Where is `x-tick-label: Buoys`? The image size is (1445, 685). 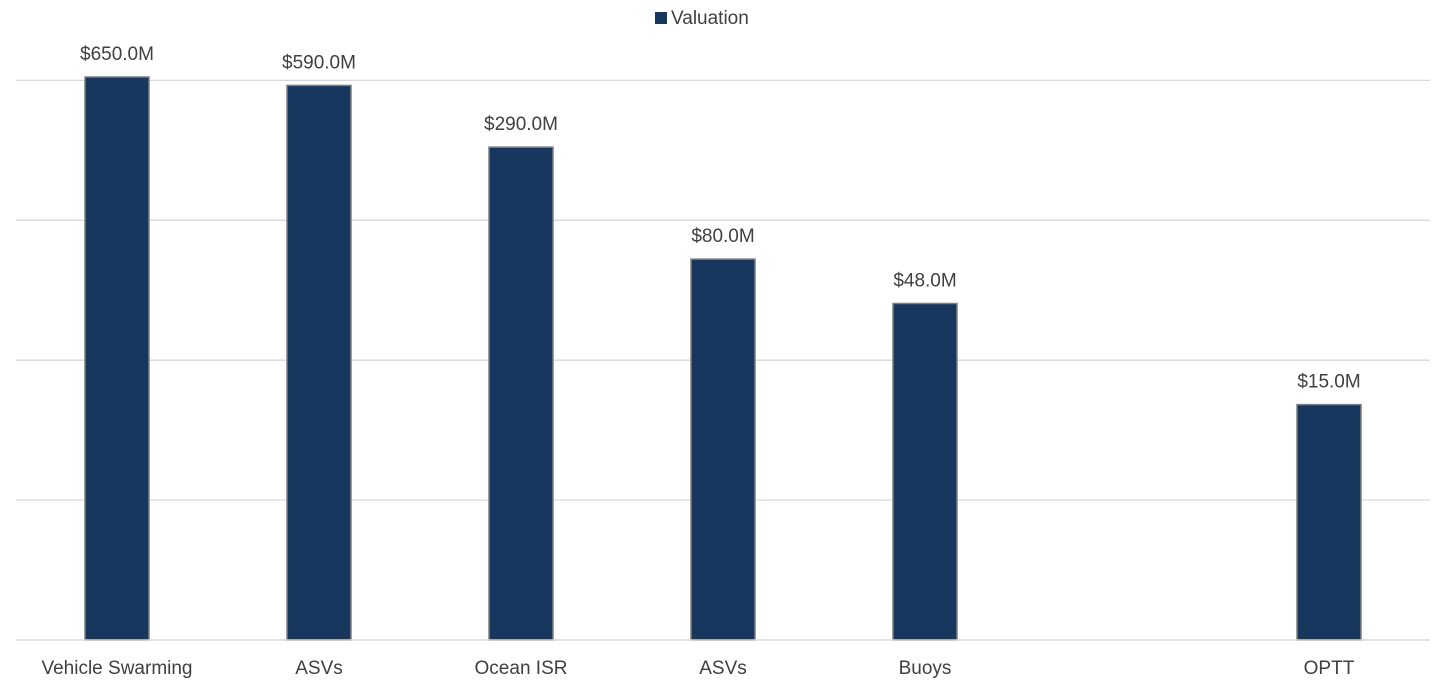
x-tick-label: Buoys is located at coordinates (925, 668).